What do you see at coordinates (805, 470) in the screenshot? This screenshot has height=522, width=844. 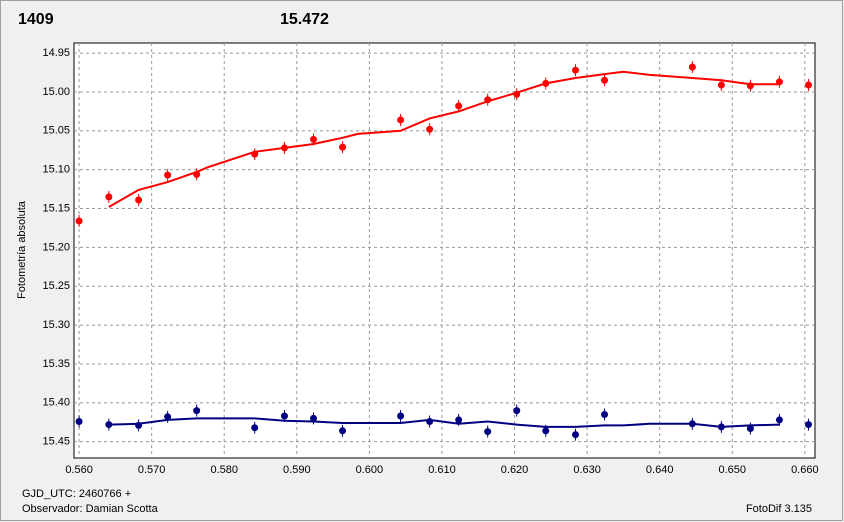 I see `x-tick-label: 0.660` at bounding box center [805, 470].